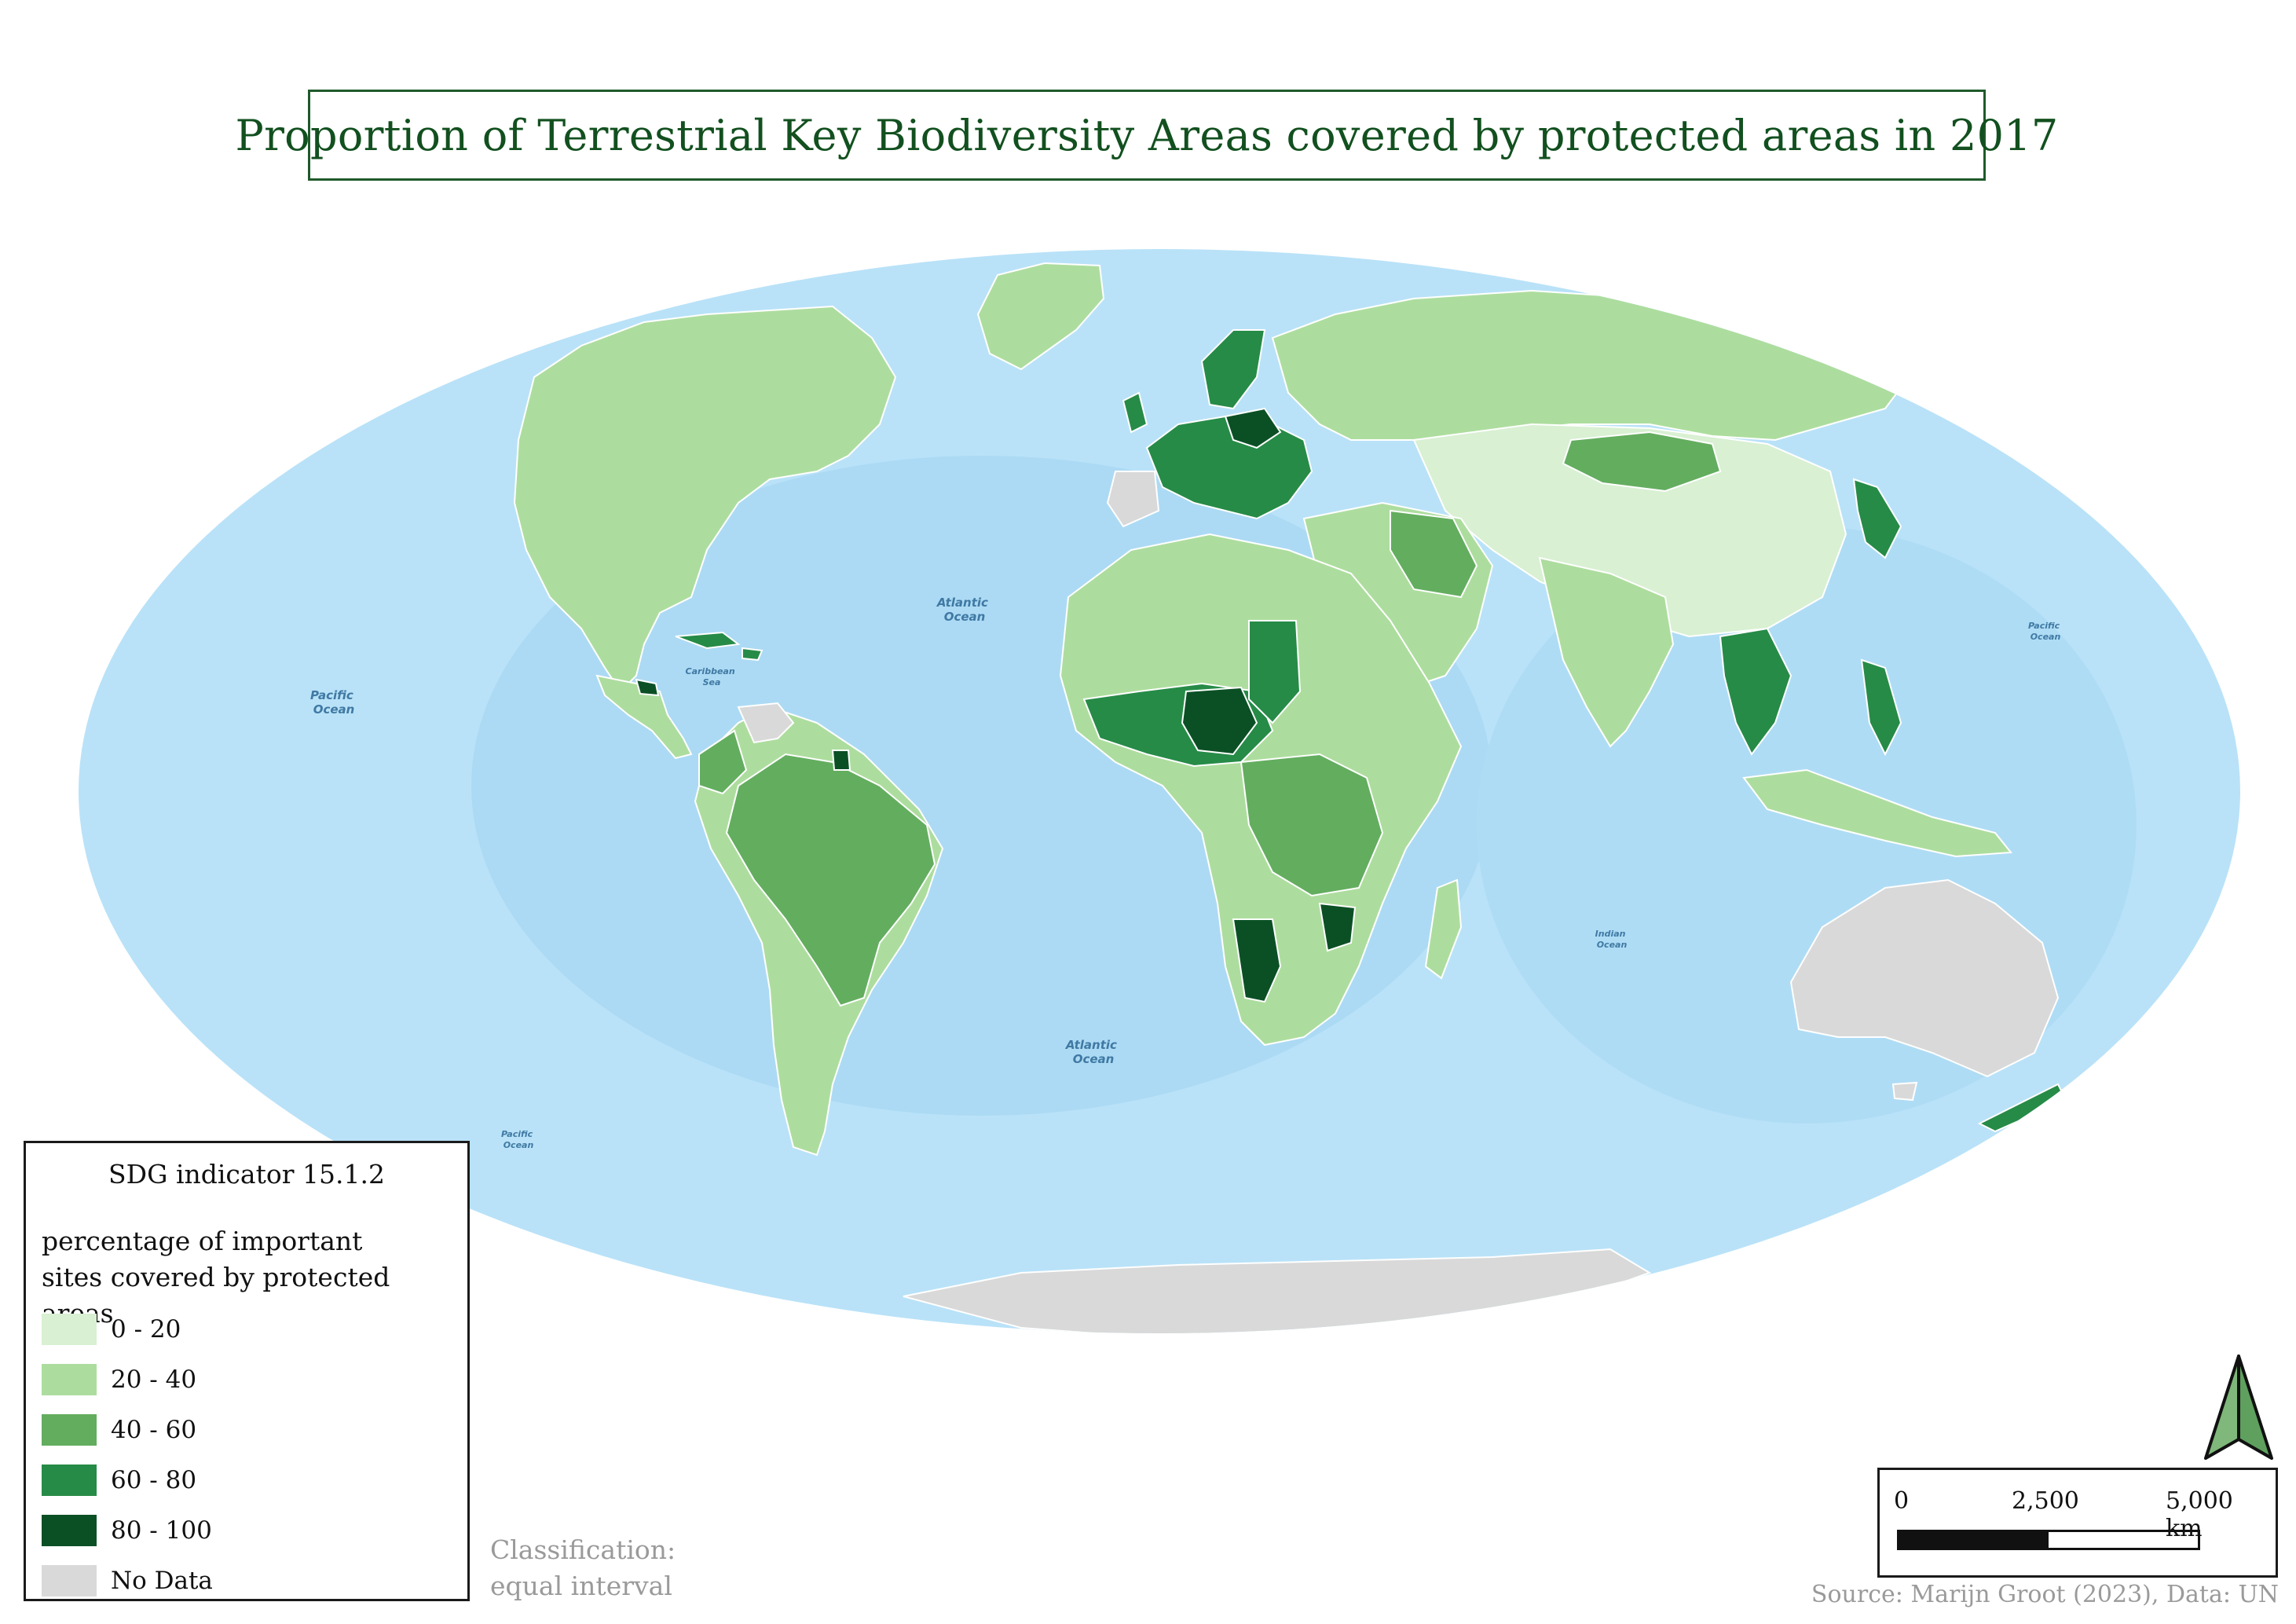  Describe the element at coordinates (1881, 708) in the screenshot. I see `philippines-region` at that location.